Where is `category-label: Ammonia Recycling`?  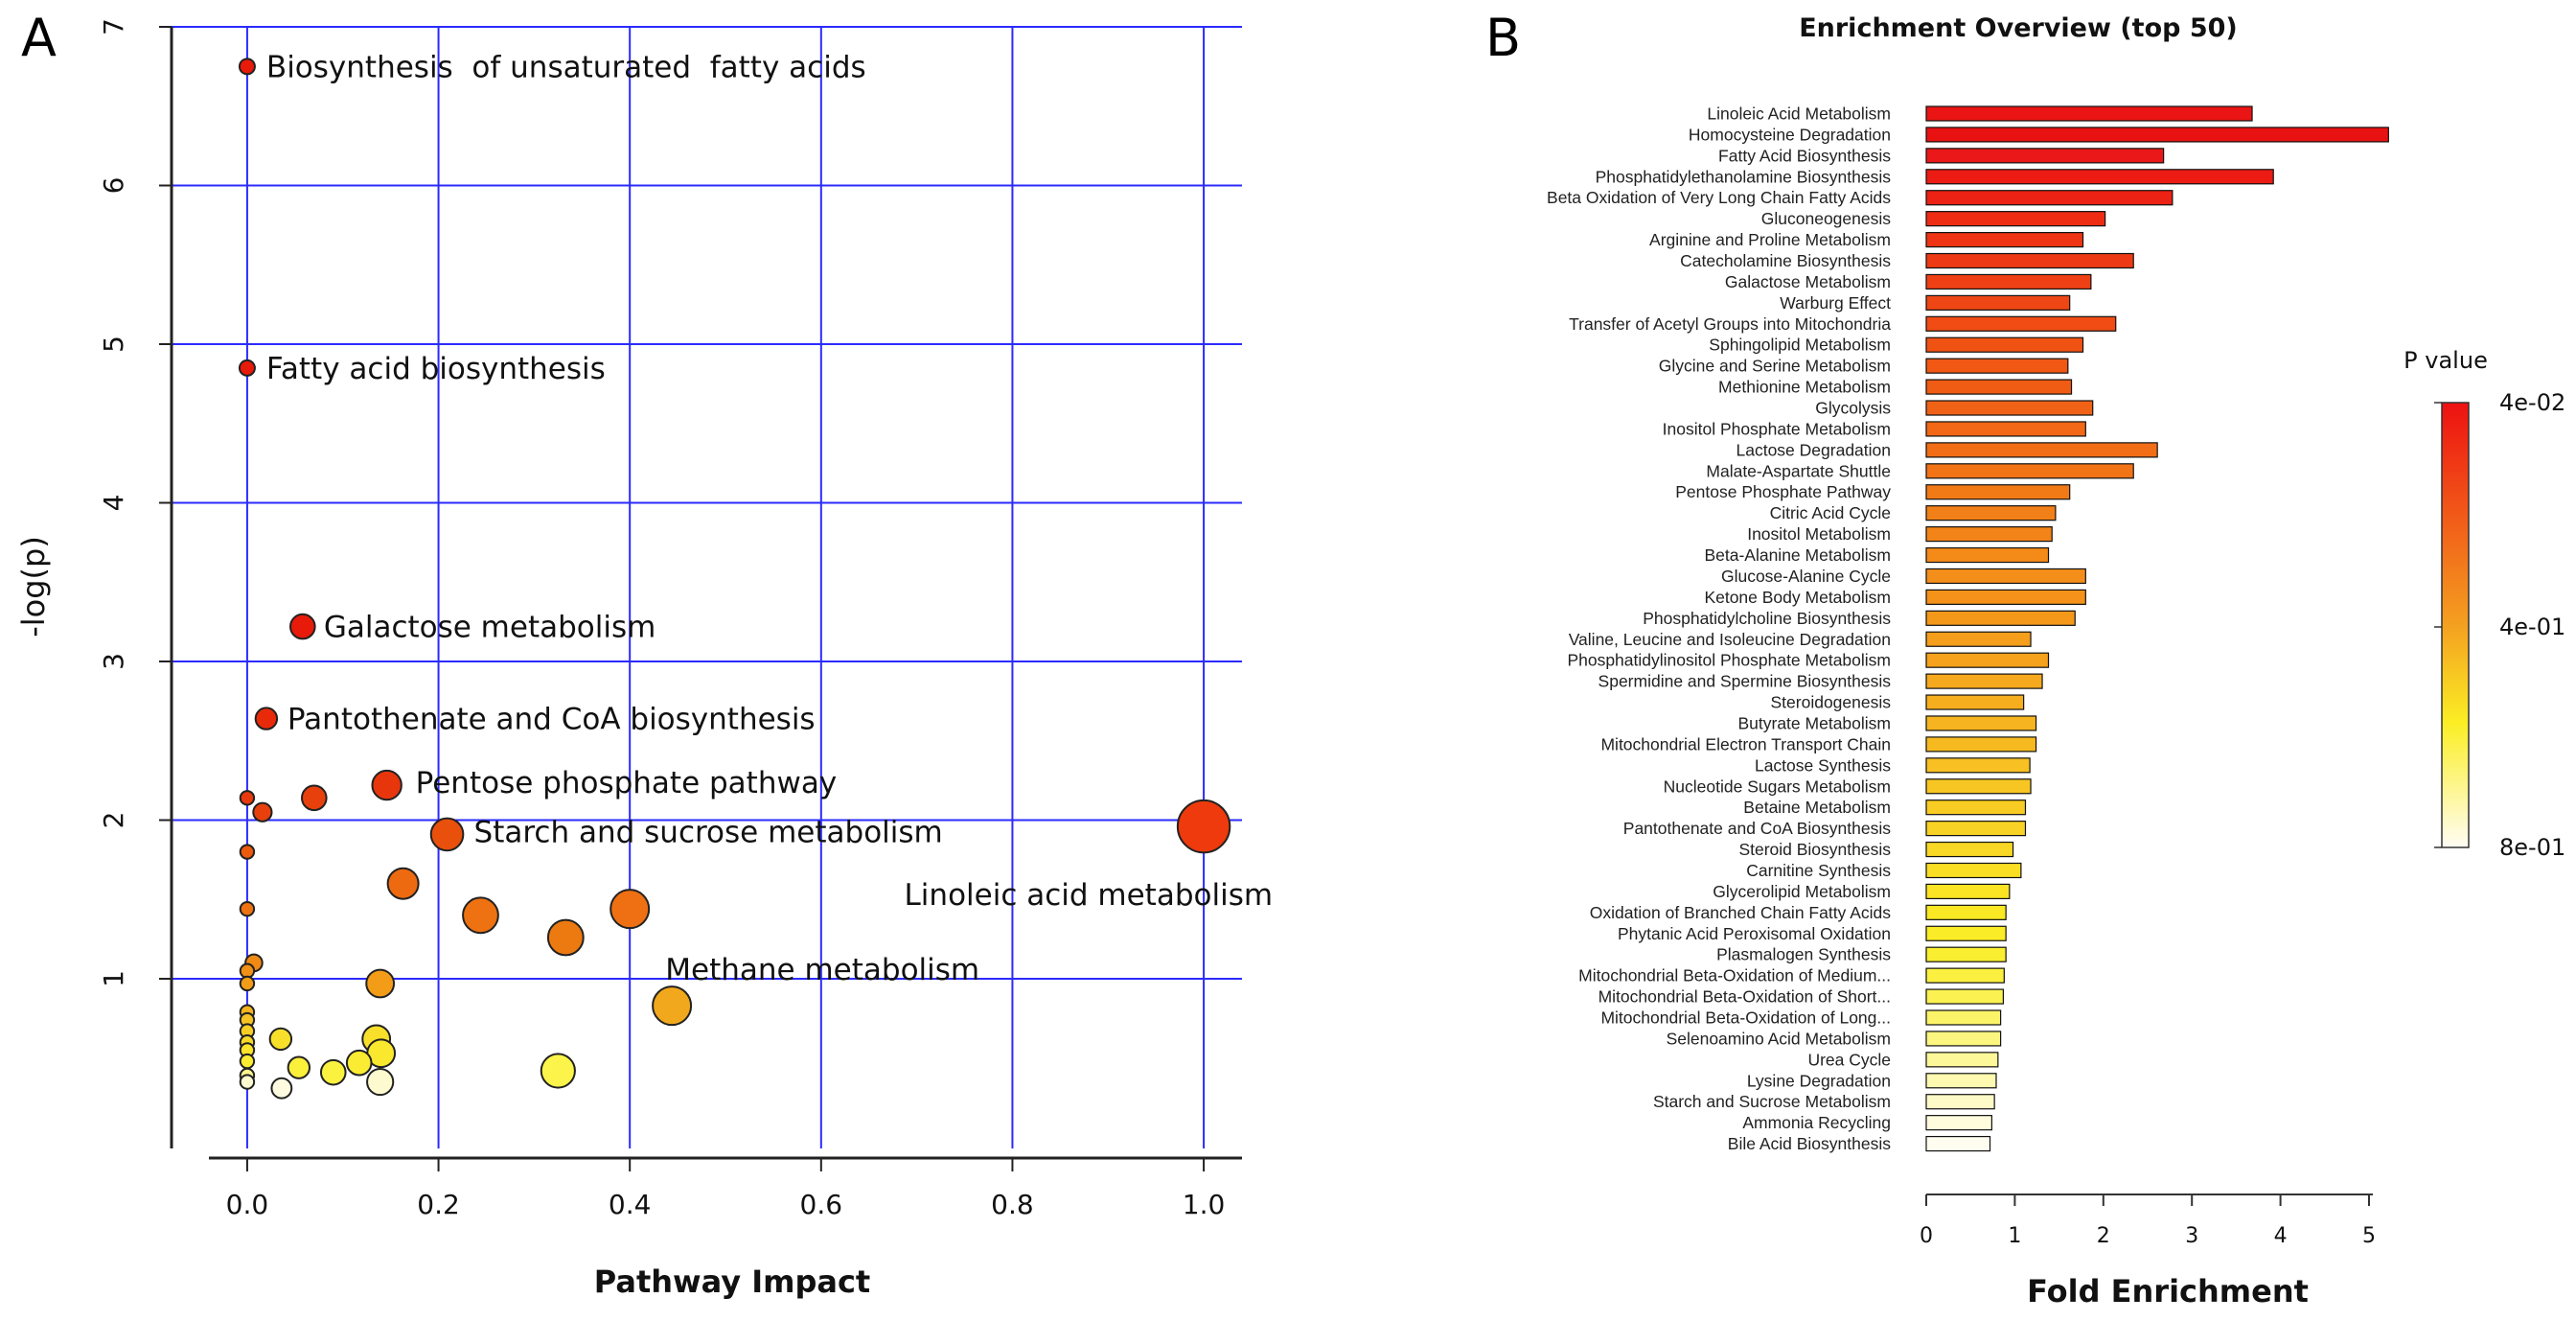
category-label: Ammonia Recycling is located at coordinates (1816, 1122).